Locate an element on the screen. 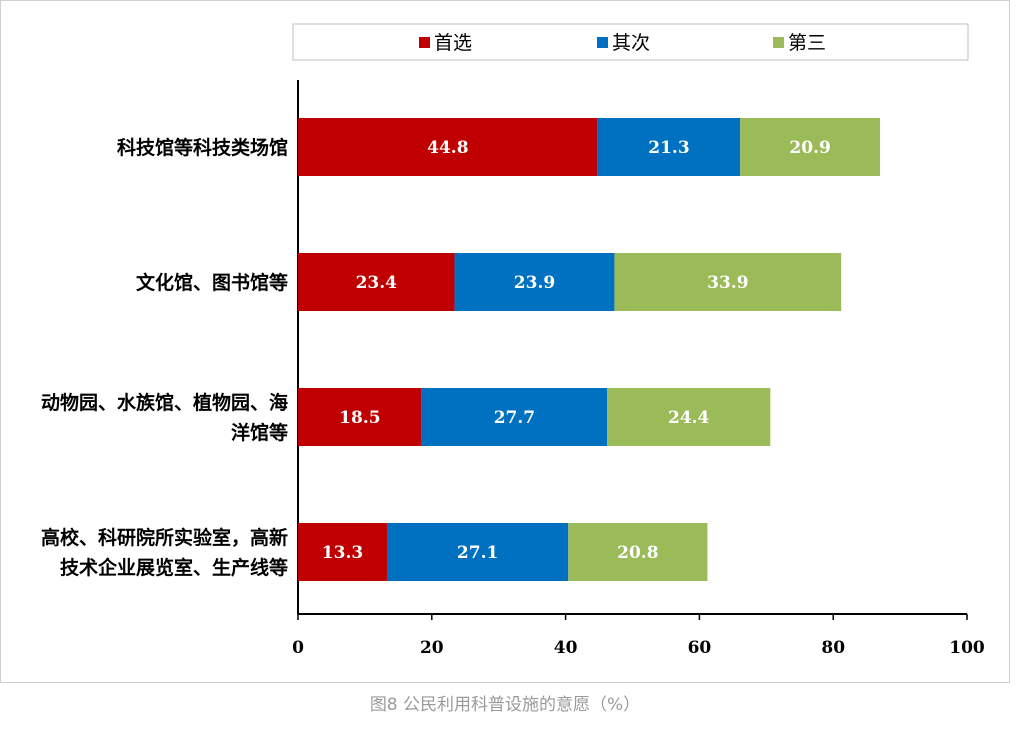 The height and width of the screenshot is (731, 1018). bar-cat2-series2 is located at coordinates (534, 282).